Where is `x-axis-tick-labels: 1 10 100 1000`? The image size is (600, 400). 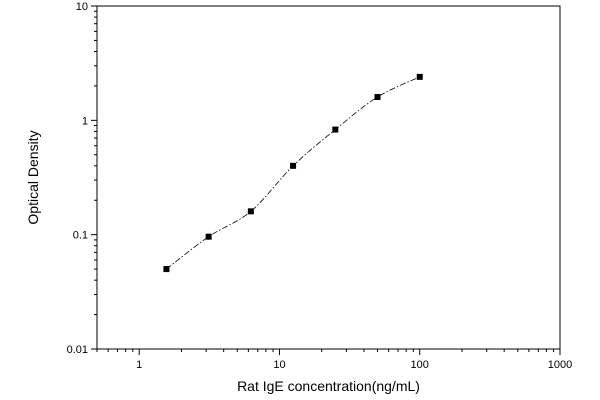
x-axis-tick-labels: 1 10 100 1000 is located at coordinates (354, 365).